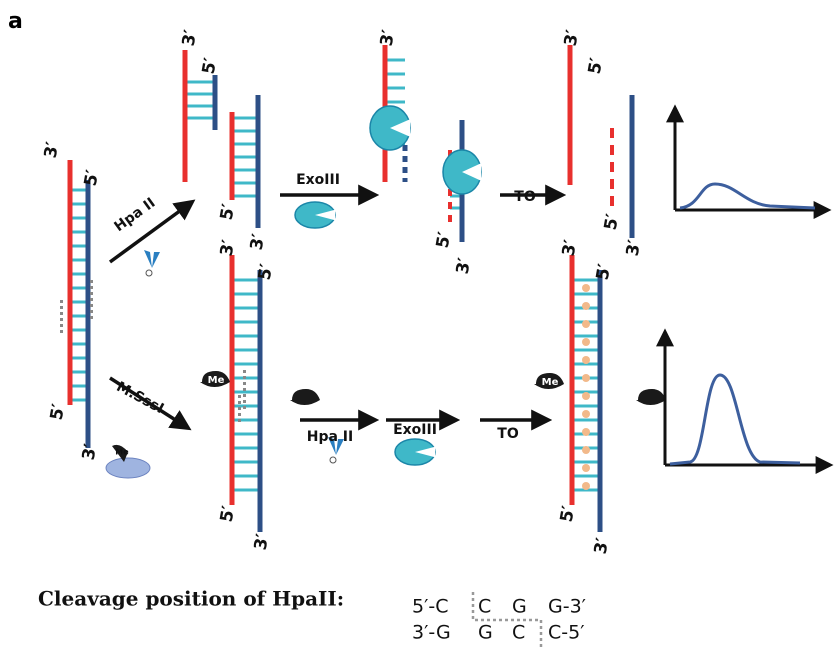 Image resolution: width=840 pixels, height=664 pixels. What do you see at coordinates (507, 620) in the screenshot?
I see `cleavage-line` at bounding box center [507, 620].